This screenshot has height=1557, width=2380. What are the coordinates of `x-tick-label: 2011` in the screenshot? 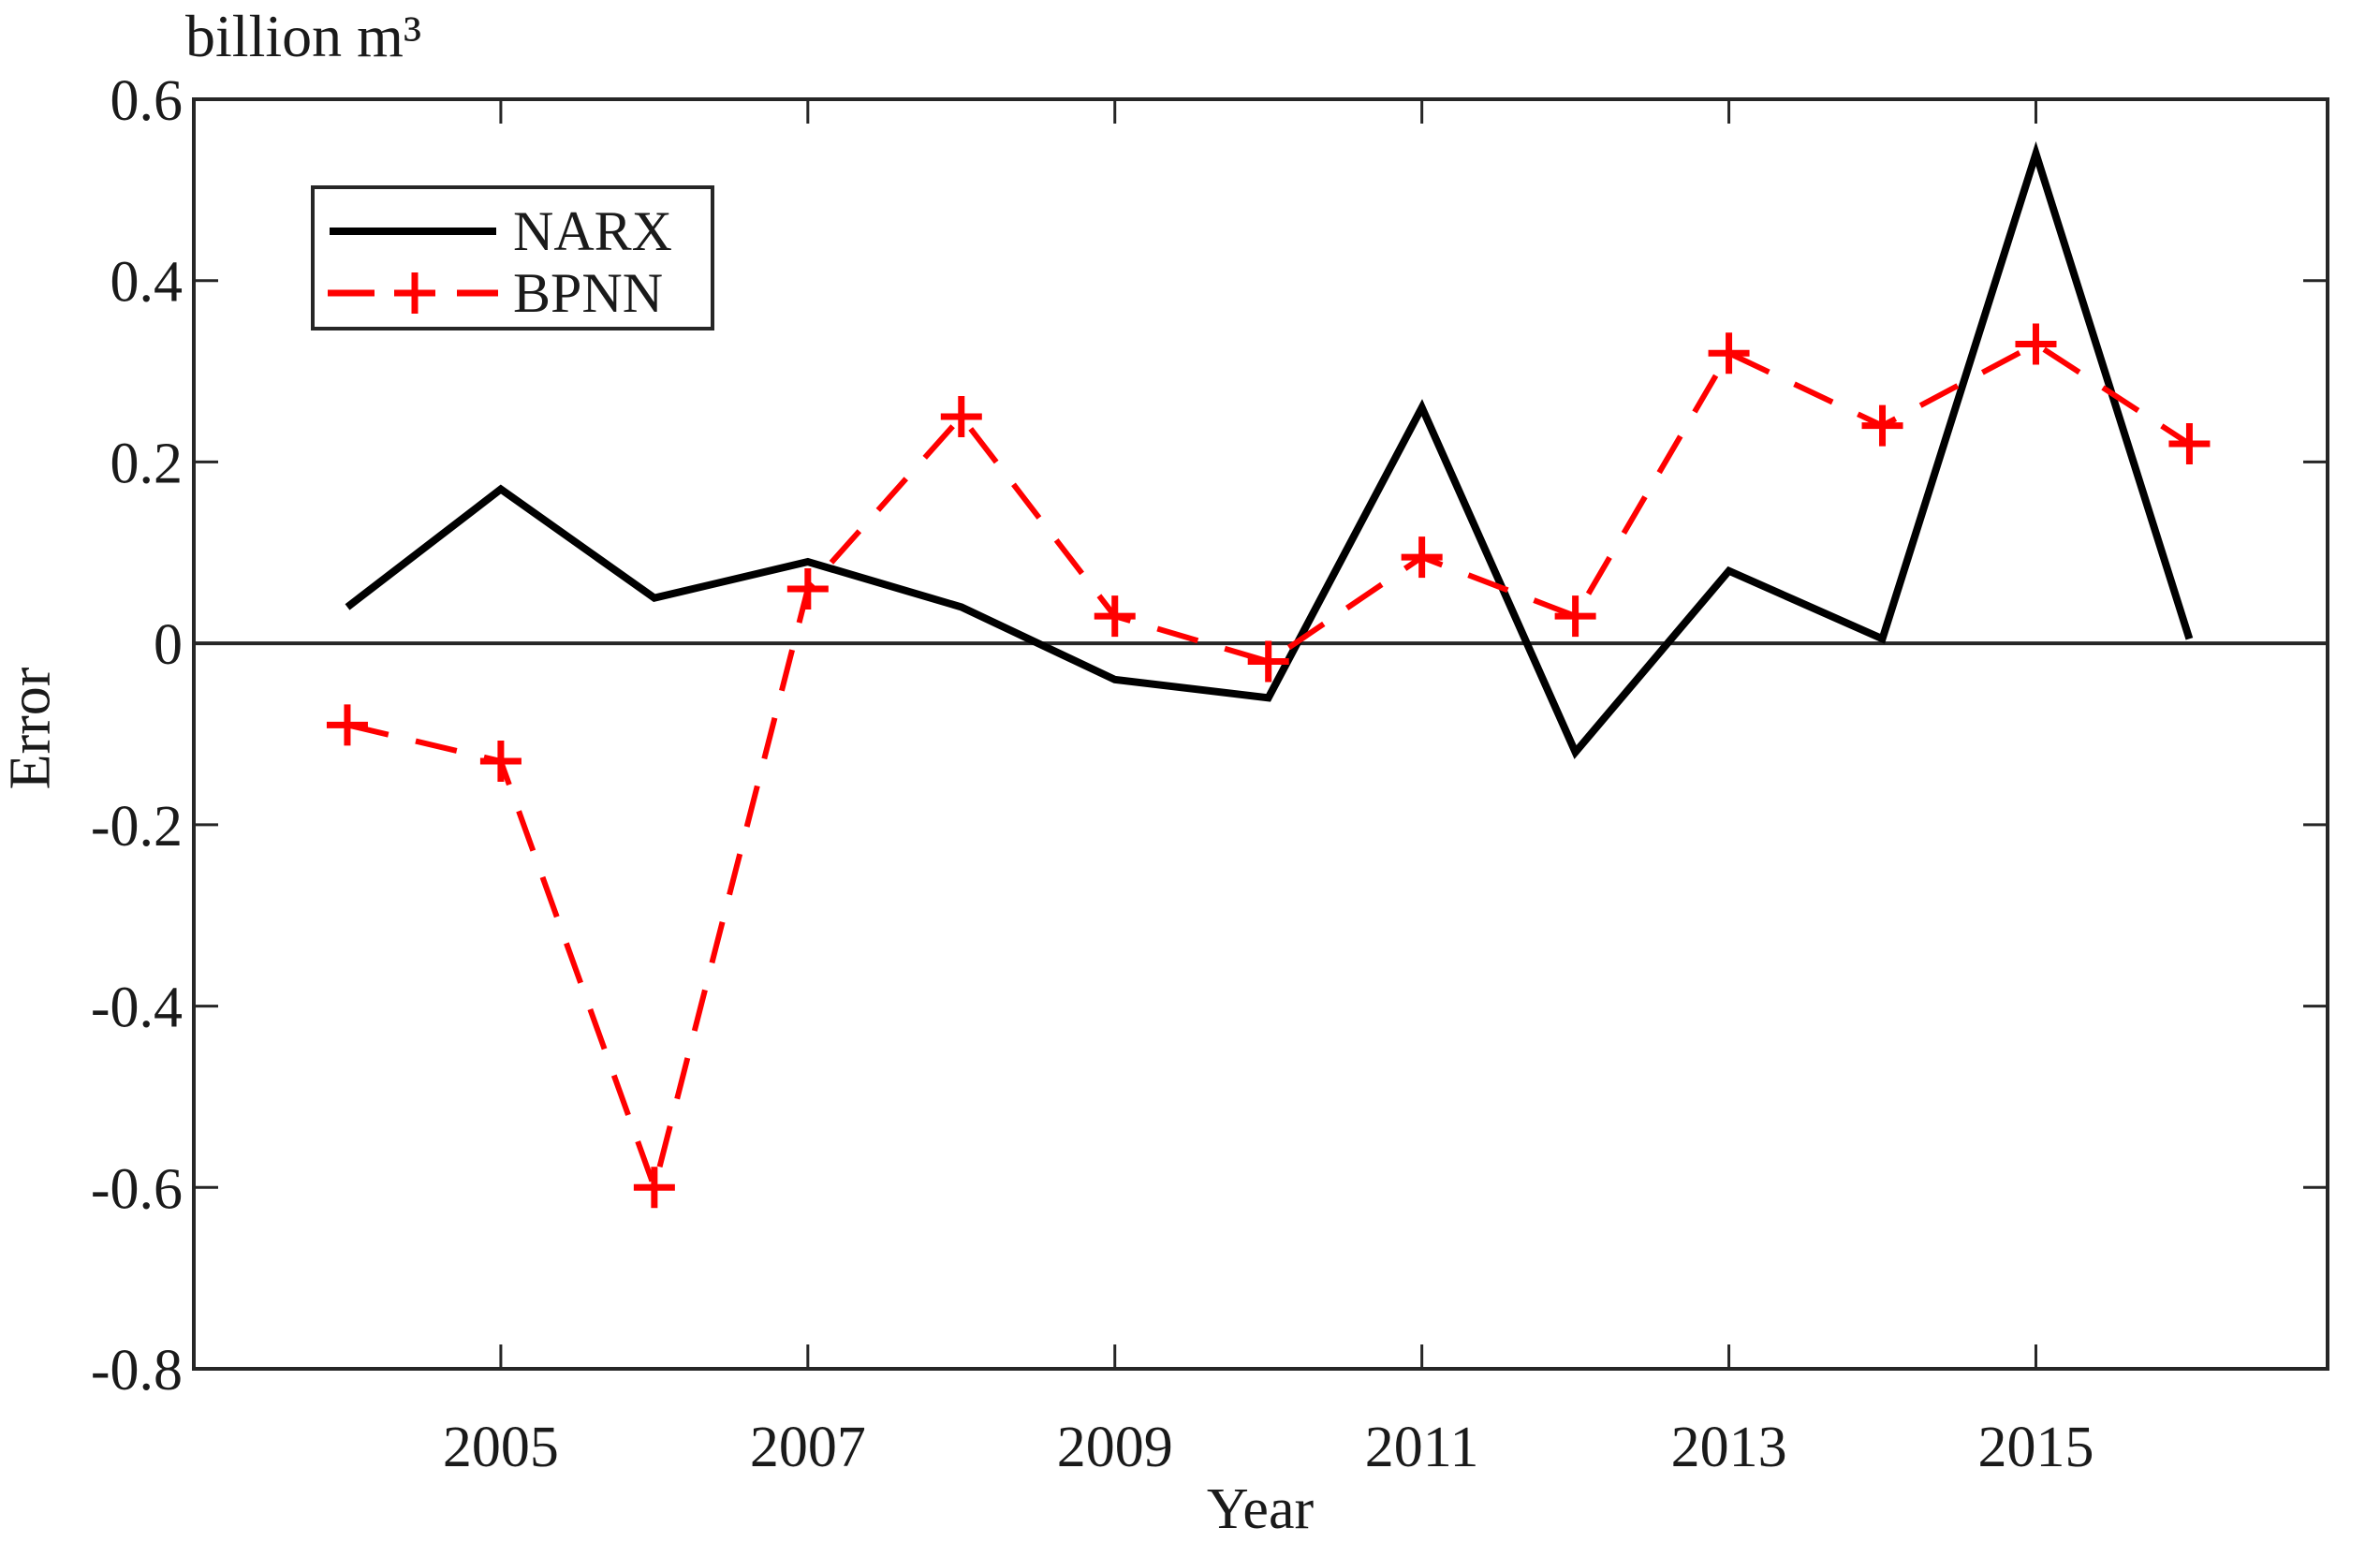 It's located at (1422, 1447).